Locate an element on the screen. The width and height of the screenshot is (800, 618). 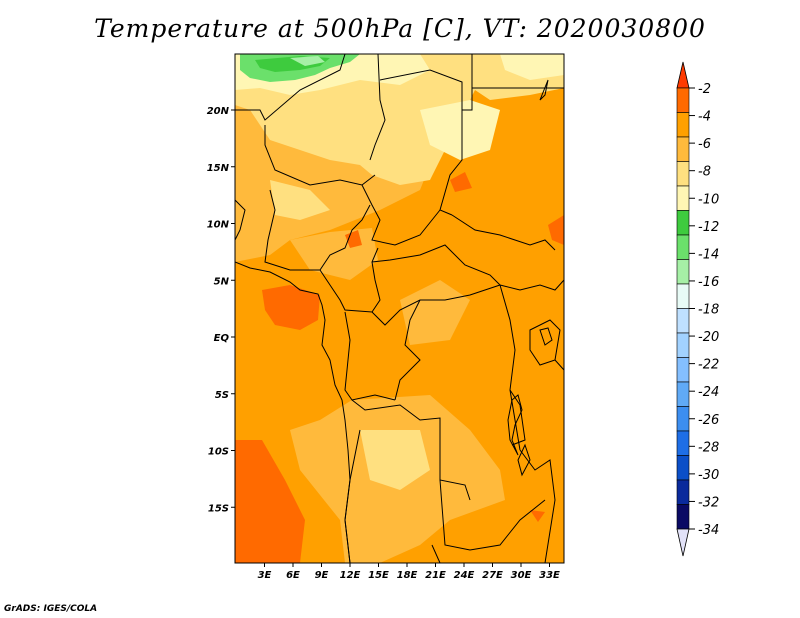
lon-tick-label: 21E is located at coordinates (435, 575).